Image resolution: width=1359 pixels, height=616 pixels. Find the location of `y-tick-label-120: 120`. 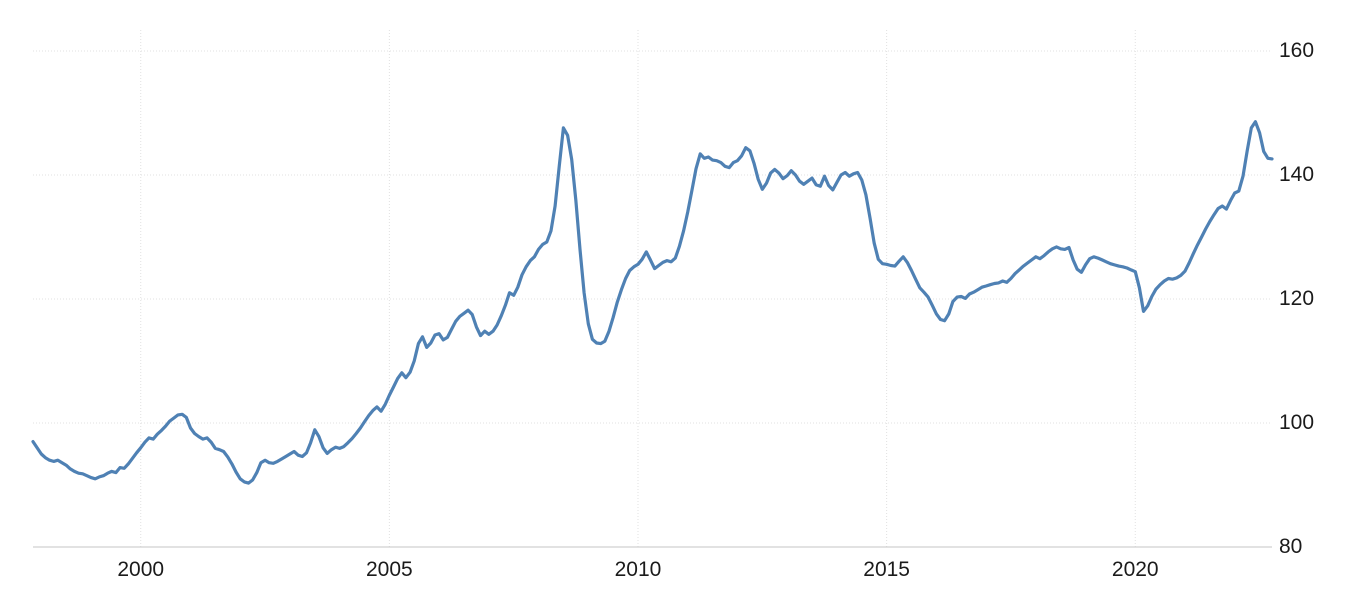

y-tick-label-120: 120 is located at coordinates (1297, 298).